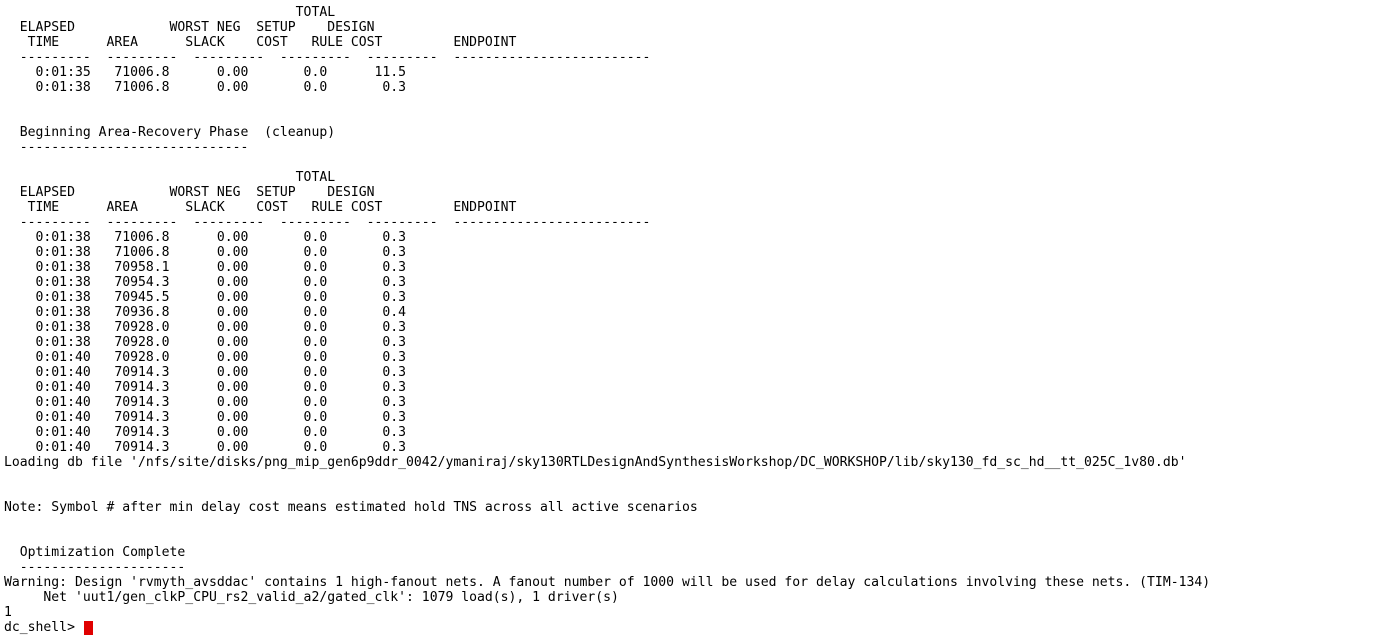 The width and height of the screenshot is (1398, 635). I want to click on table-row: 0:01:38 70954.3 0.00 0.0 0.3, so click(205, 282).